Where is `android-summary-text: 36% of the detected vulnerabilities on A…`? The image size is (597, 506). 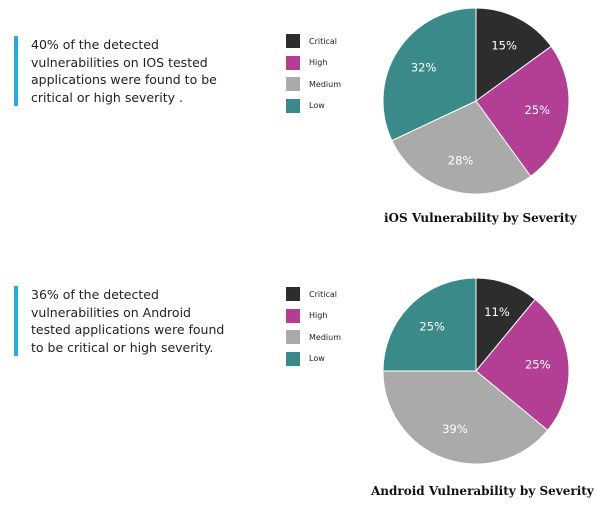
android-summary-text: 36% of the detected vulnerabilities on A… is located at coordinates (122, 321).